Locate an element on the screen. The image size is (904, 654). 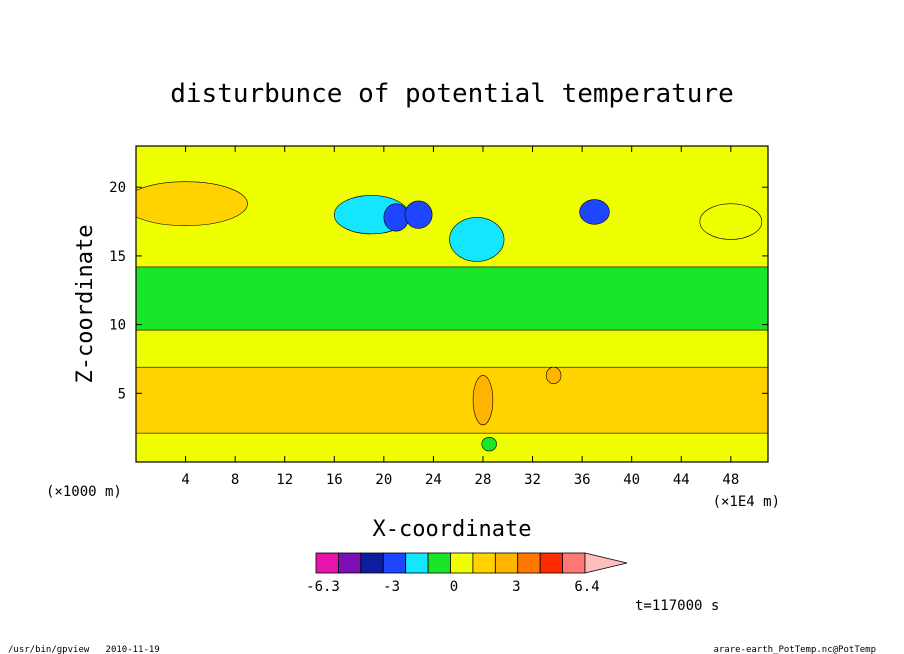
x-tick-label: 12 is located at coordinates (284, 480).